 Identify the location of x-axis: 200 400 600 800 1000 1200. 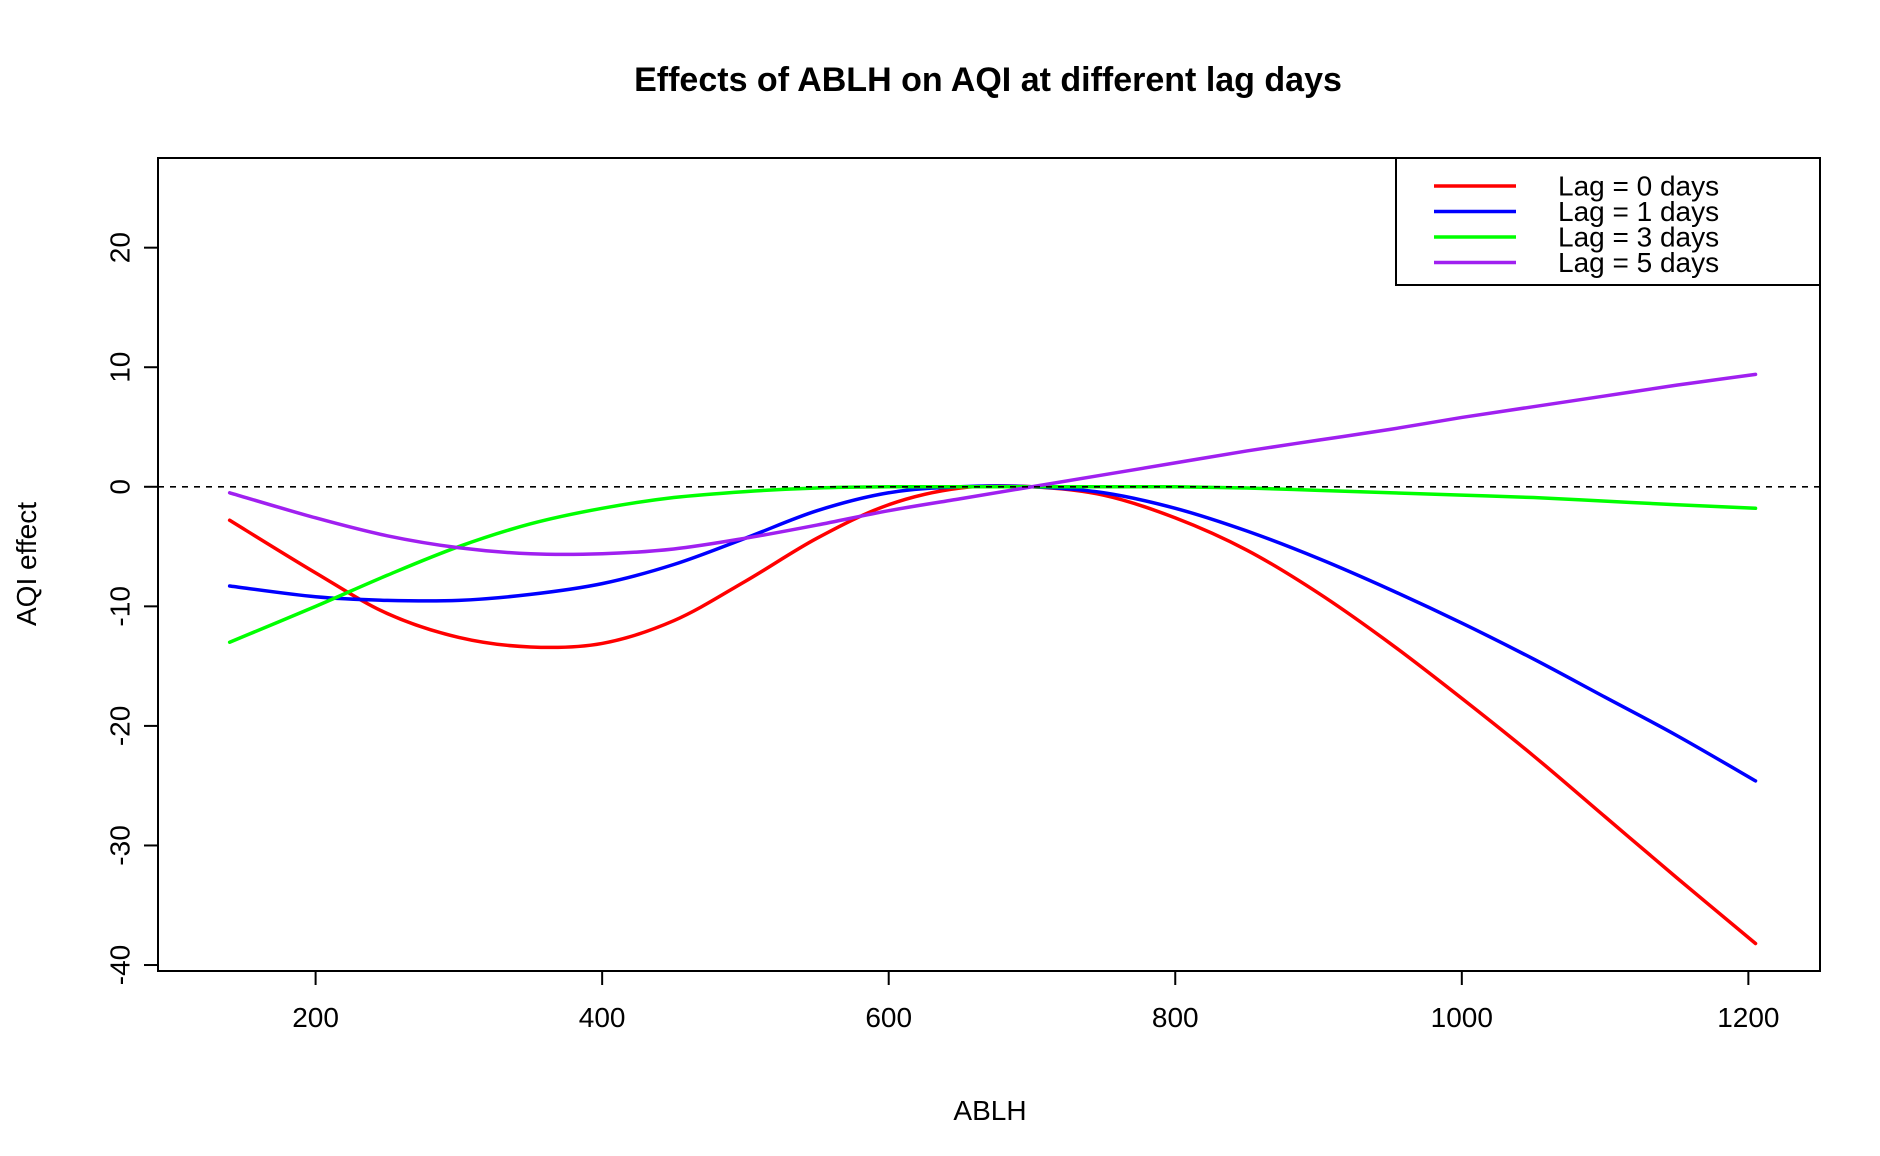
(1036, 1001).